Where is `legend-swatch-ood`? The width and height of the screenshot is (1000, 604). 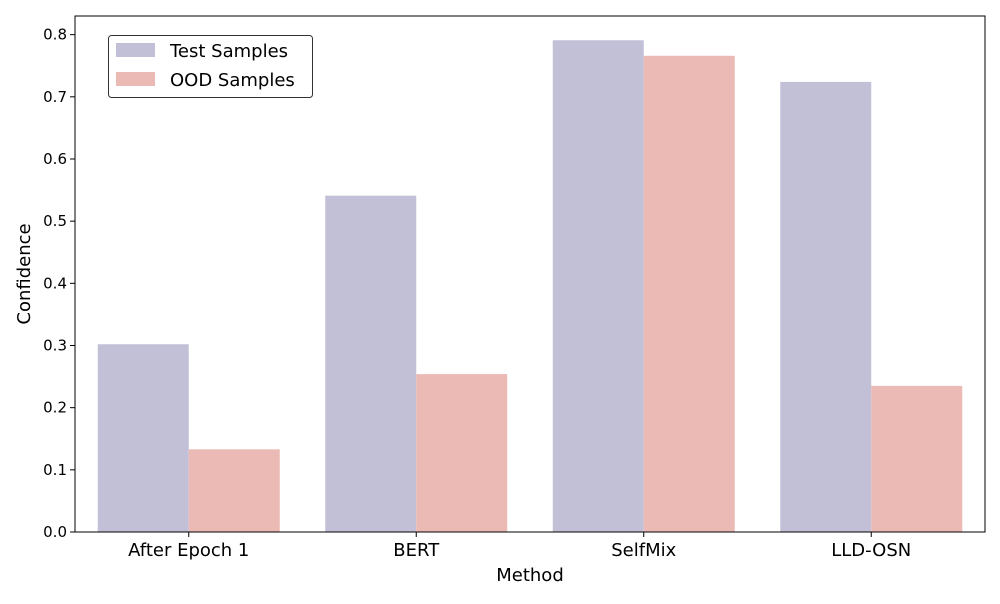 legend-swatch-ood is located at coordinates (135, 79).